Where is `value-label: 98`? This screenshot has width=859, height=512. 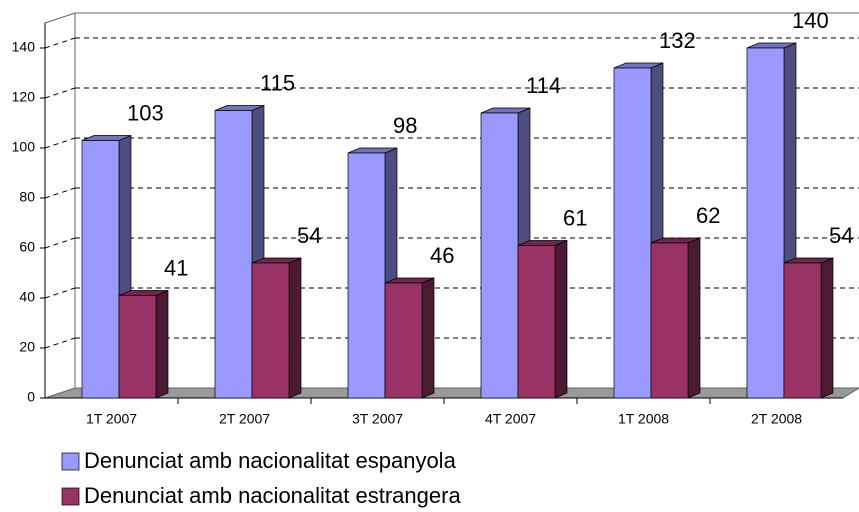 value-label: 98 is located at coordinates (405, 125).